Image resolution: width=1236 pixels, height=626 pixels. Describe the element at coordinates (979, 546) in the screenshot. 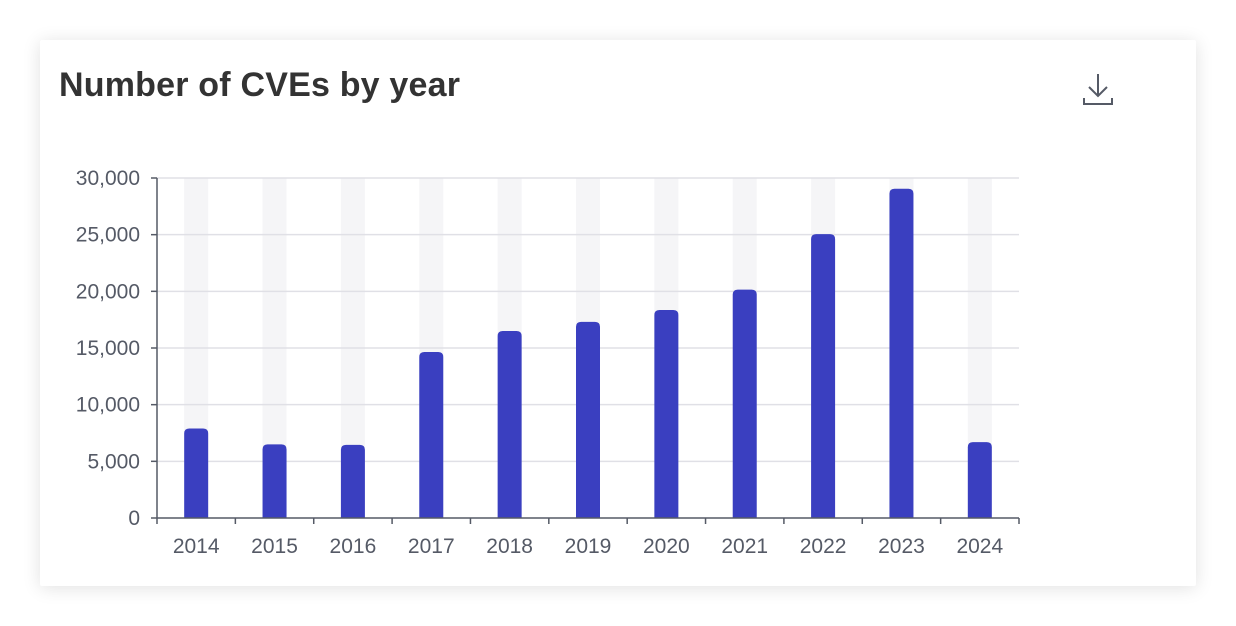

I see `x-tick-label: 2024` at that location.